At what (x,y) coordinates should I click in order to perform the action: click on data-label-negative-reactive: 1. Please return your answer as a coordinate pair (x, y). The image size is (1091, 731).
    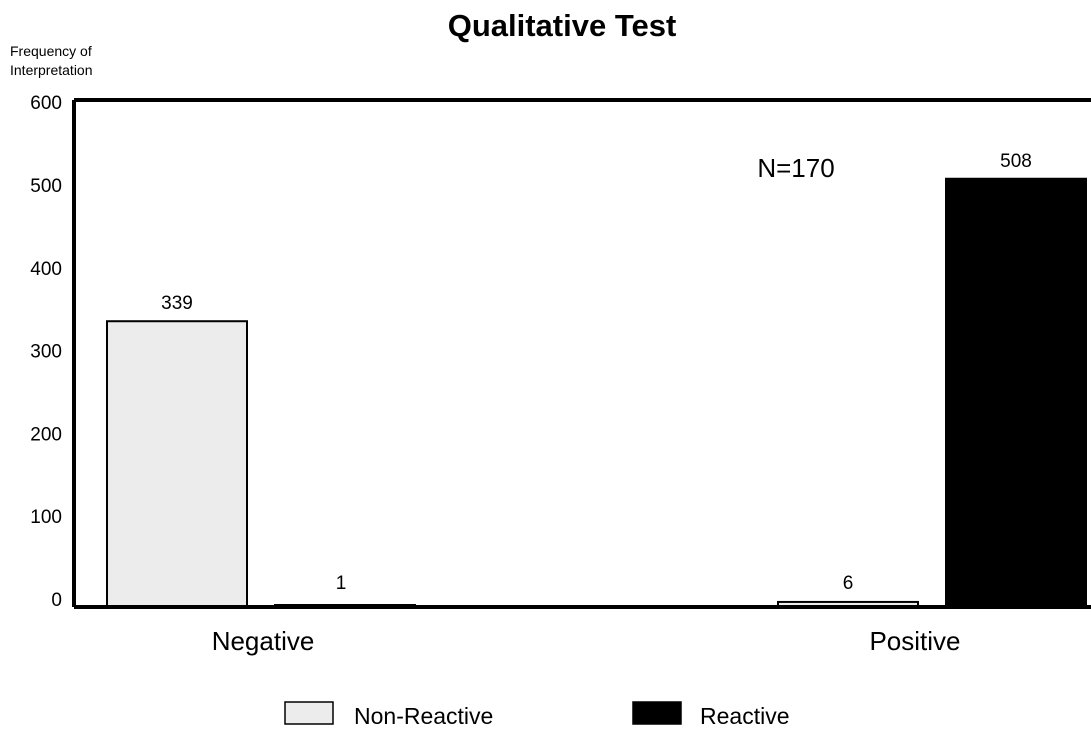
    Looking at the image, I should click on (341, 583).